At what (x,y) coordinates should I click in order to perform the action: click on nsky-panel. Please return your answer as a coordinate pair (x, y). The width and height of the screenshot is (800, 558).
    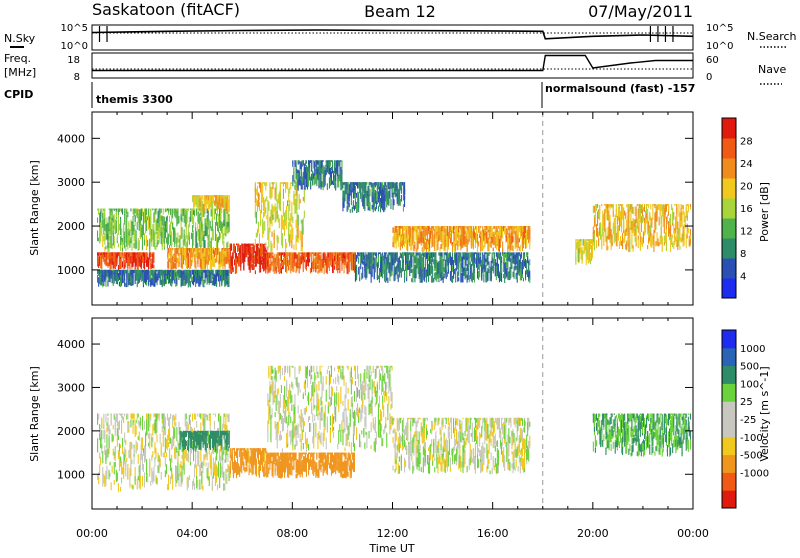
    Looking at the image, I should click on (392, 37).